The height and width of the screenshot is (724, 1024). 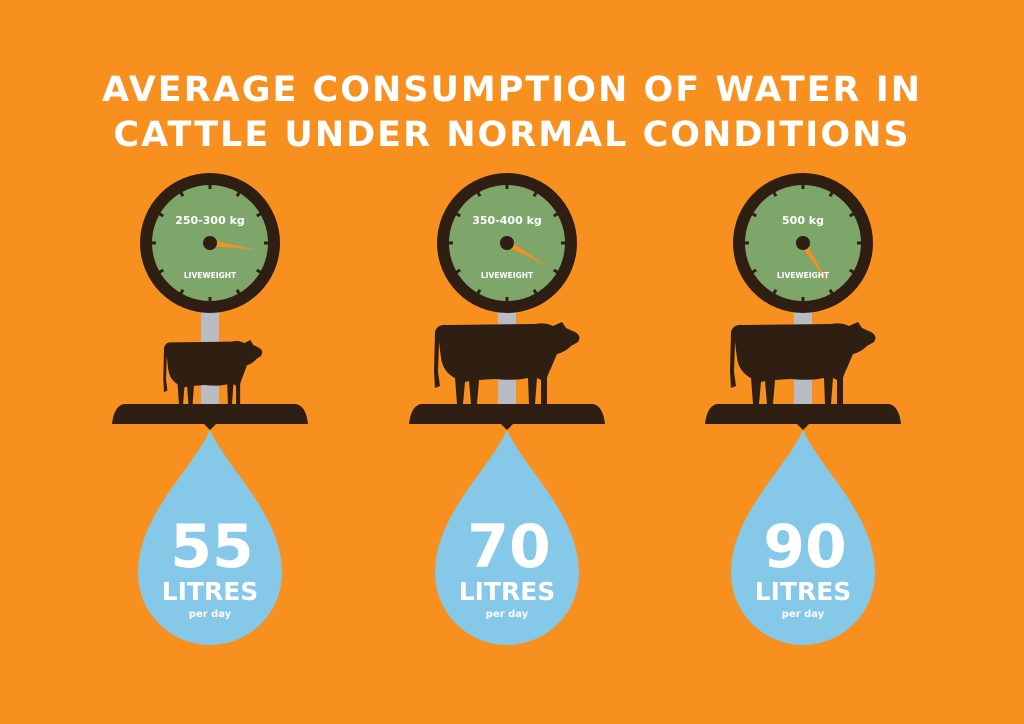 I want to click on calf-silhouette, so click(x=213, y=372).